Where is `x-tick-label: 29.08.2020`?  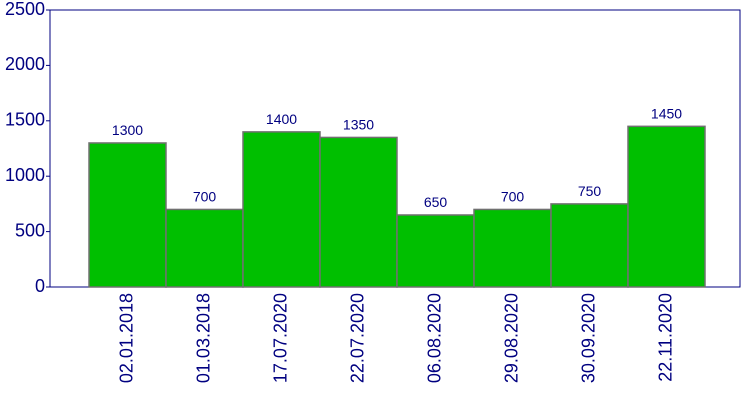
x-tick-label: 29.08.2020 is located at coordinates (511, 338).